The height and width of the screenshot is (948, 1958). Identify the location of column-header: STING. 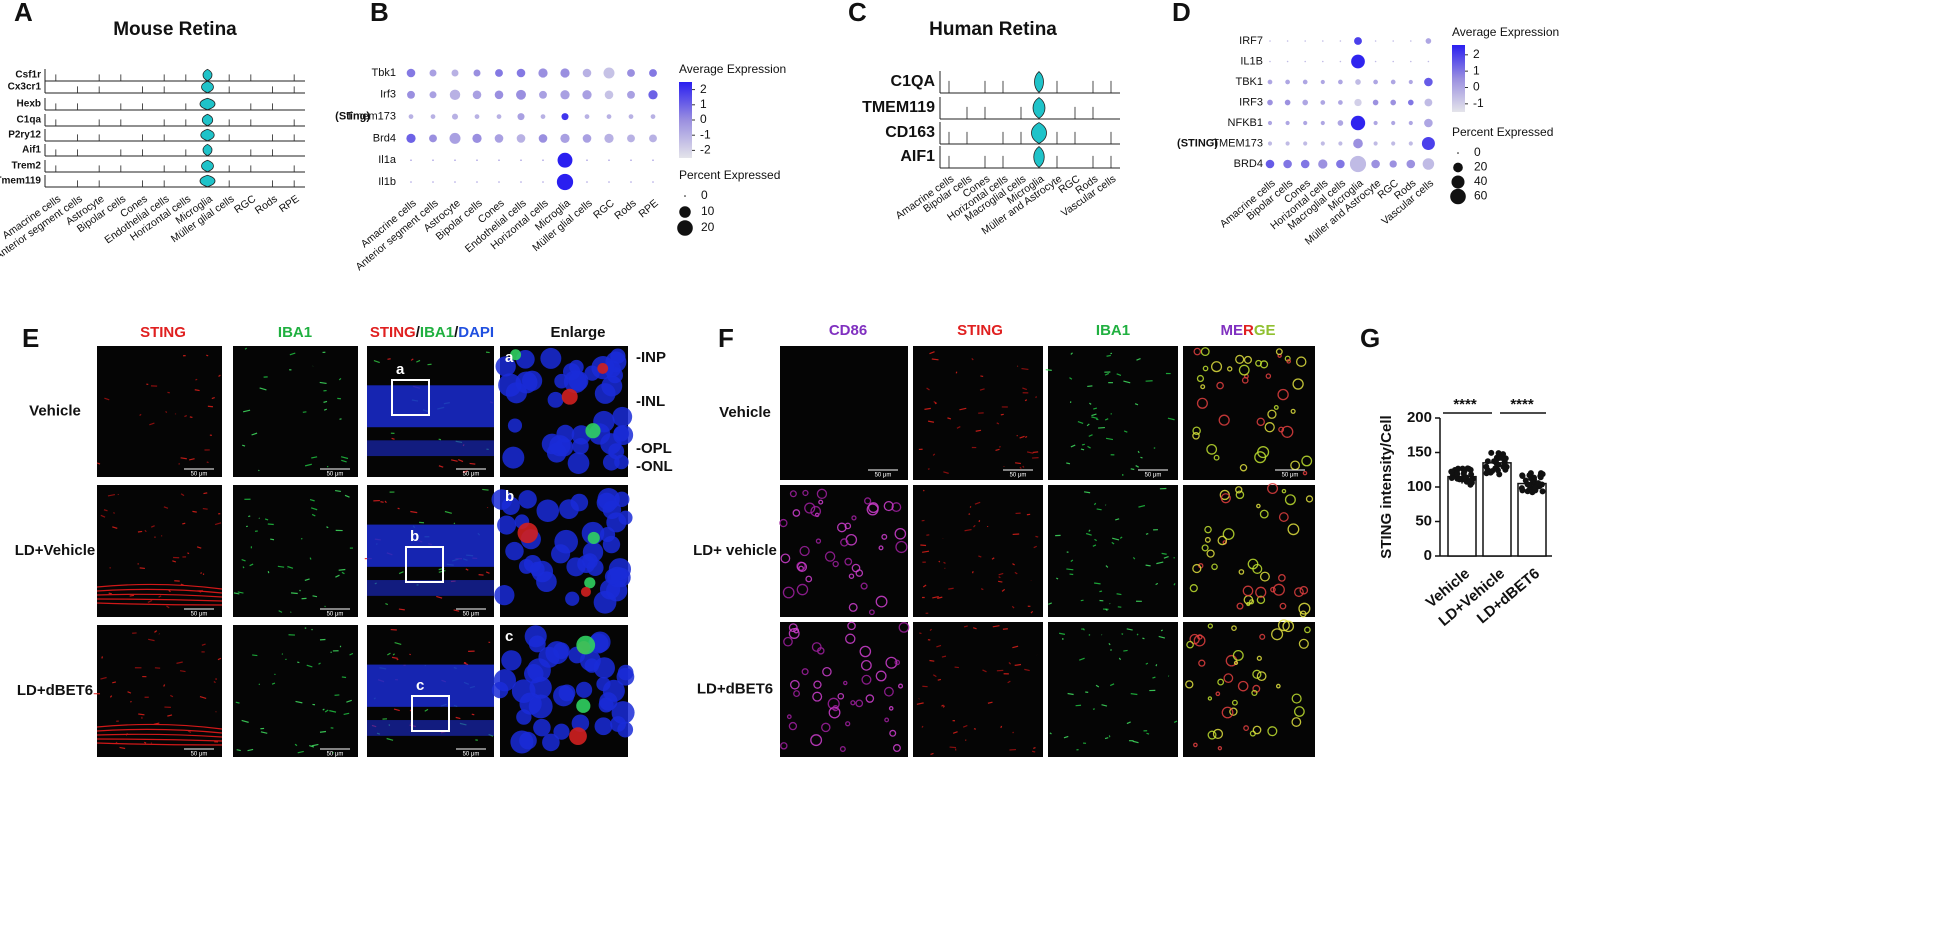
(163, 332).